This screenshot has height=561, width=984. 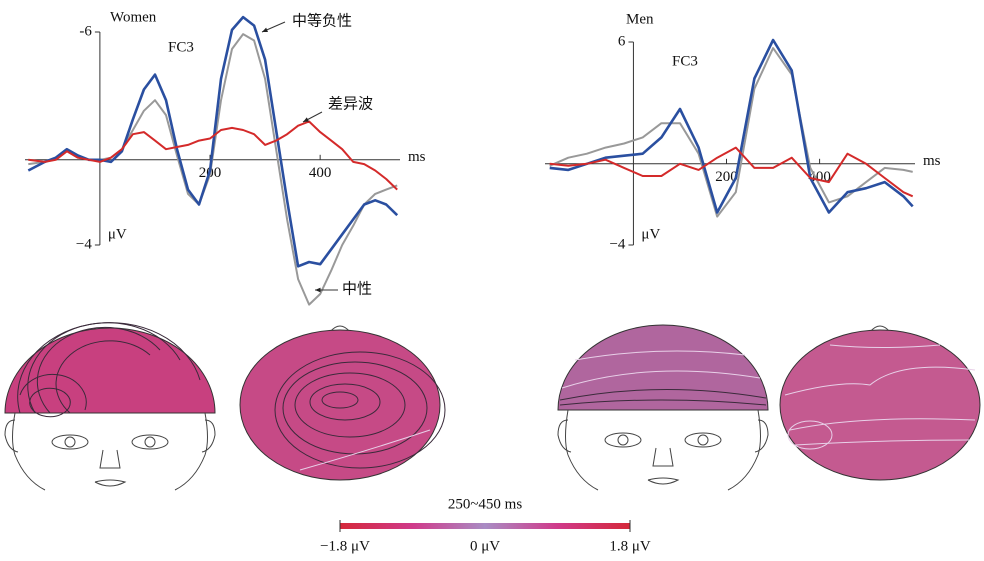 I want to click on y-tick-label: 6, so click(x=622, y=41).